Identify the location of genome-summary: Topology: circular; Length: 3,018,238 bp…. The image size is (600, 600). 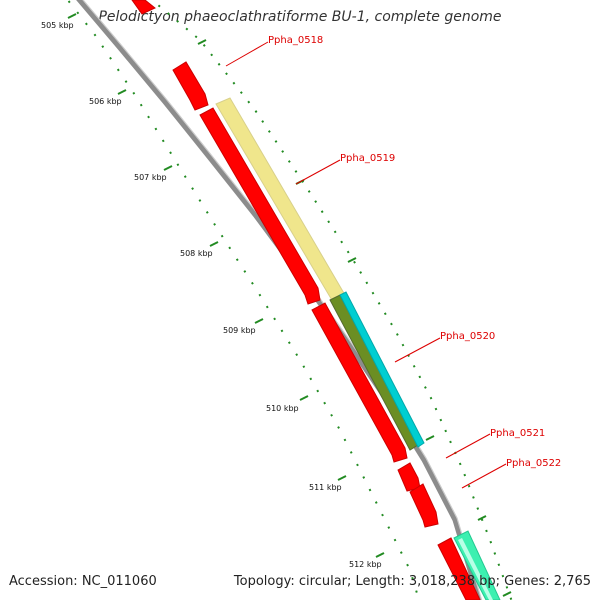
(412, 581).